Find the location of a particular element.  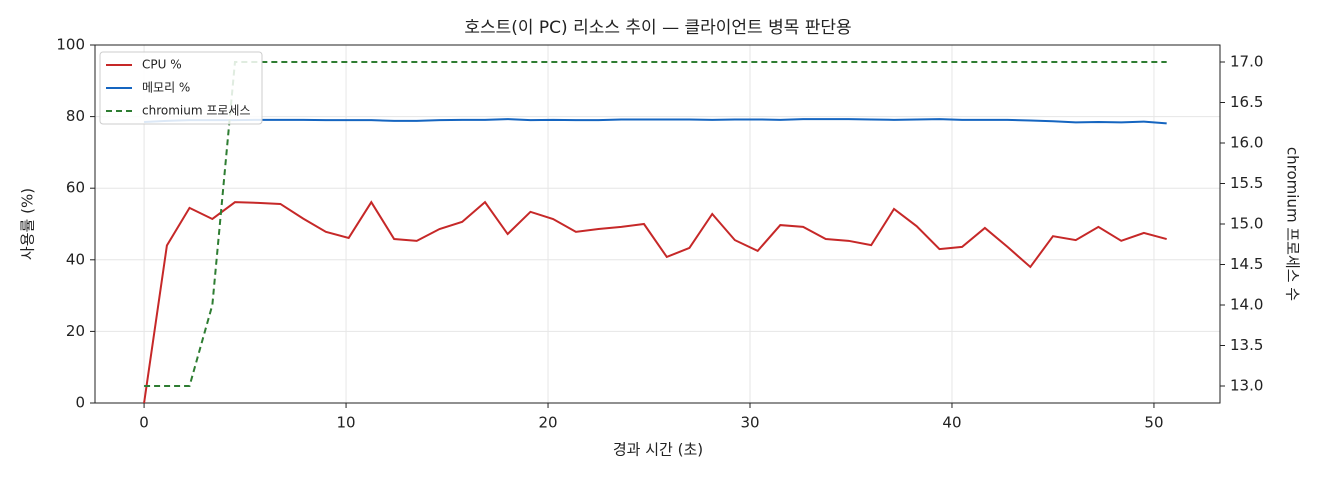

legend-label: CPU % is located at coordinates (162, 65).